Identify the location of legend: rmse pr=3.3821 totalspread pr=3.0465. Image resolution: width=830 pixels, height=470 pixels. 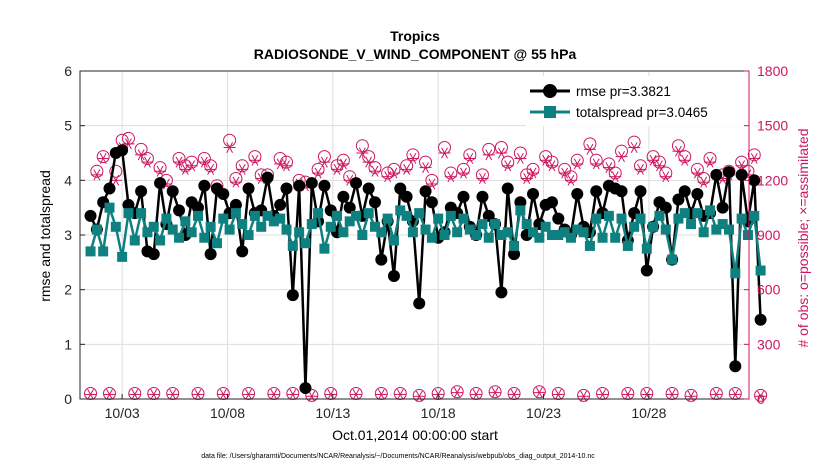
(635, 101).